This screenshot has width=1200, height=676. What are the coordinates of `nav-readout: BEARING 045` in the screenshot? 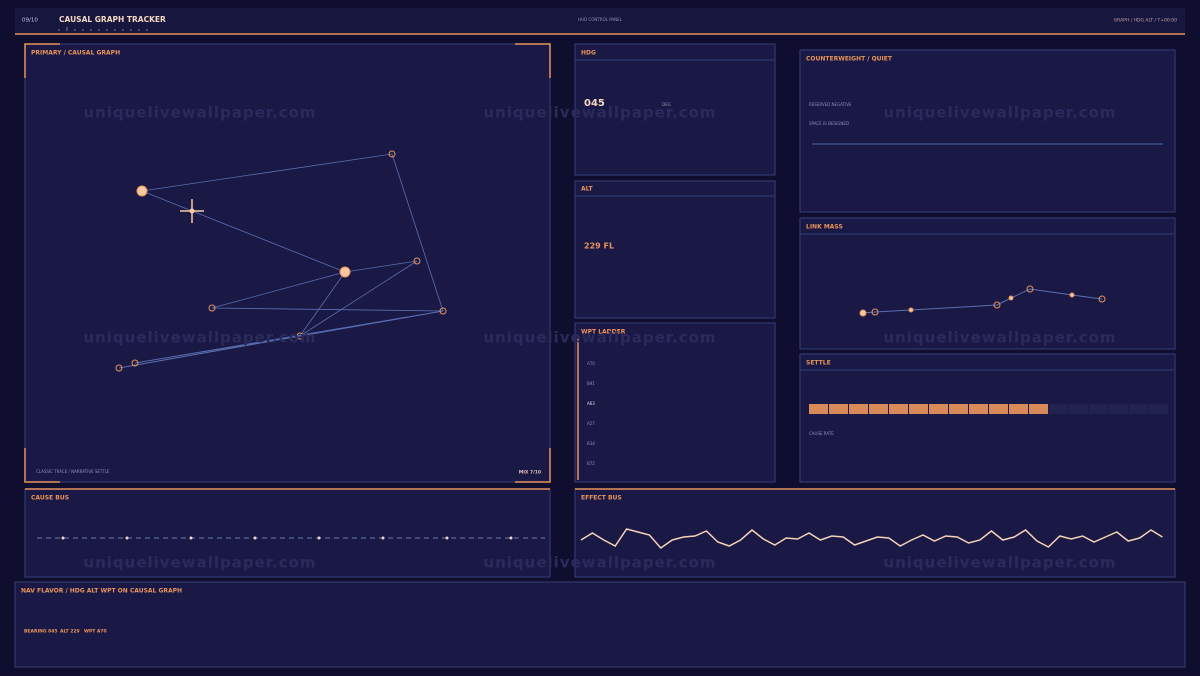 It's located at (41, 632).